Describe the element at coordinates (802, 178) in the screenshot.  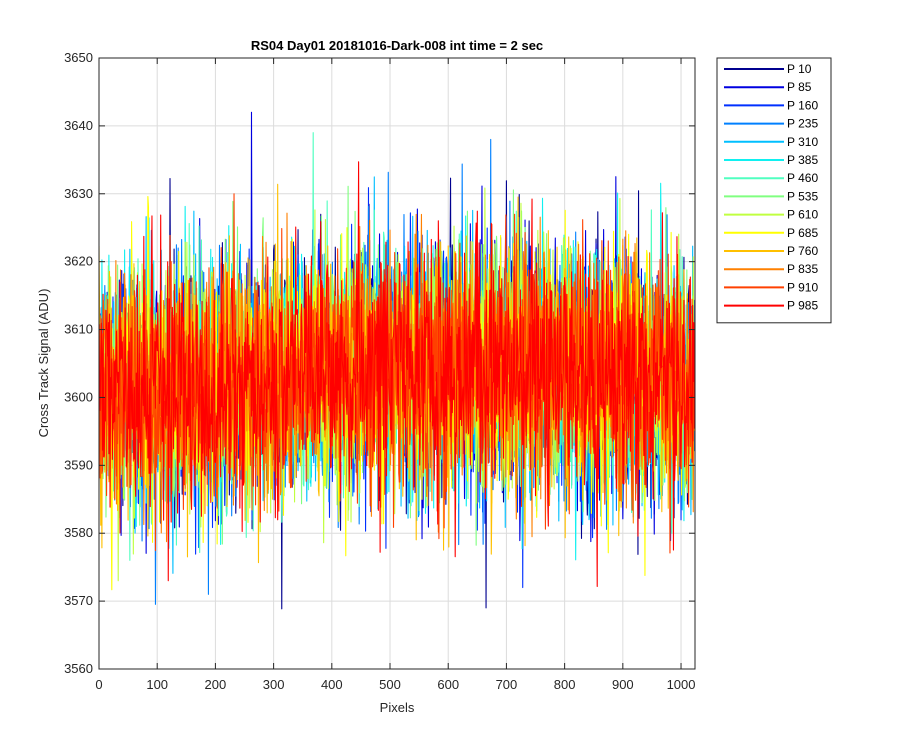
I see `legend-label: P 460` at that location.